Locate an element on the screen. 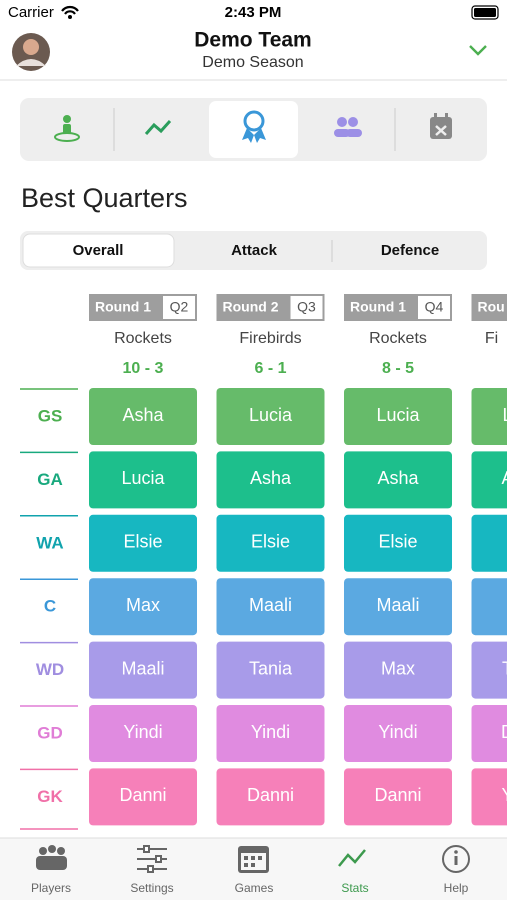 This screenshot has height=900, width=507. selected-segment is located at coordinates (98, 250).